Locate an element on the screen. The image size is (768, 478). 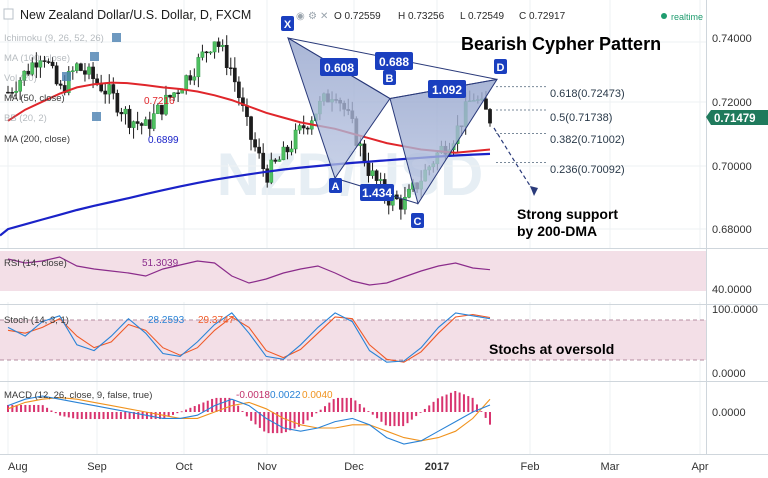
header-close-icon: ✕ is located at coordinates (324, 16).